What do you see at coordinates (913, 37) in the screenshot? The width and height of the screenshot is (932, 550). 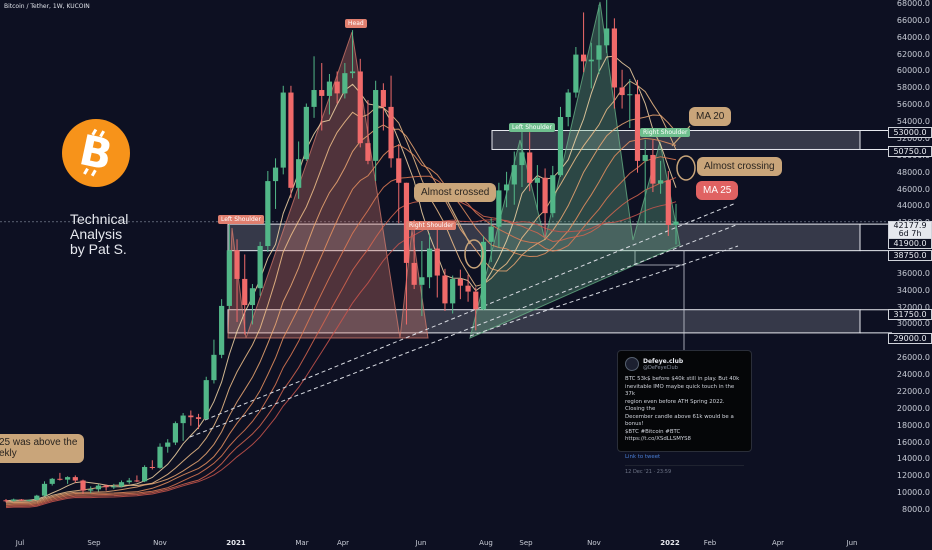 I see `price-tick: 64000.0` at bounding box center [913, 37].